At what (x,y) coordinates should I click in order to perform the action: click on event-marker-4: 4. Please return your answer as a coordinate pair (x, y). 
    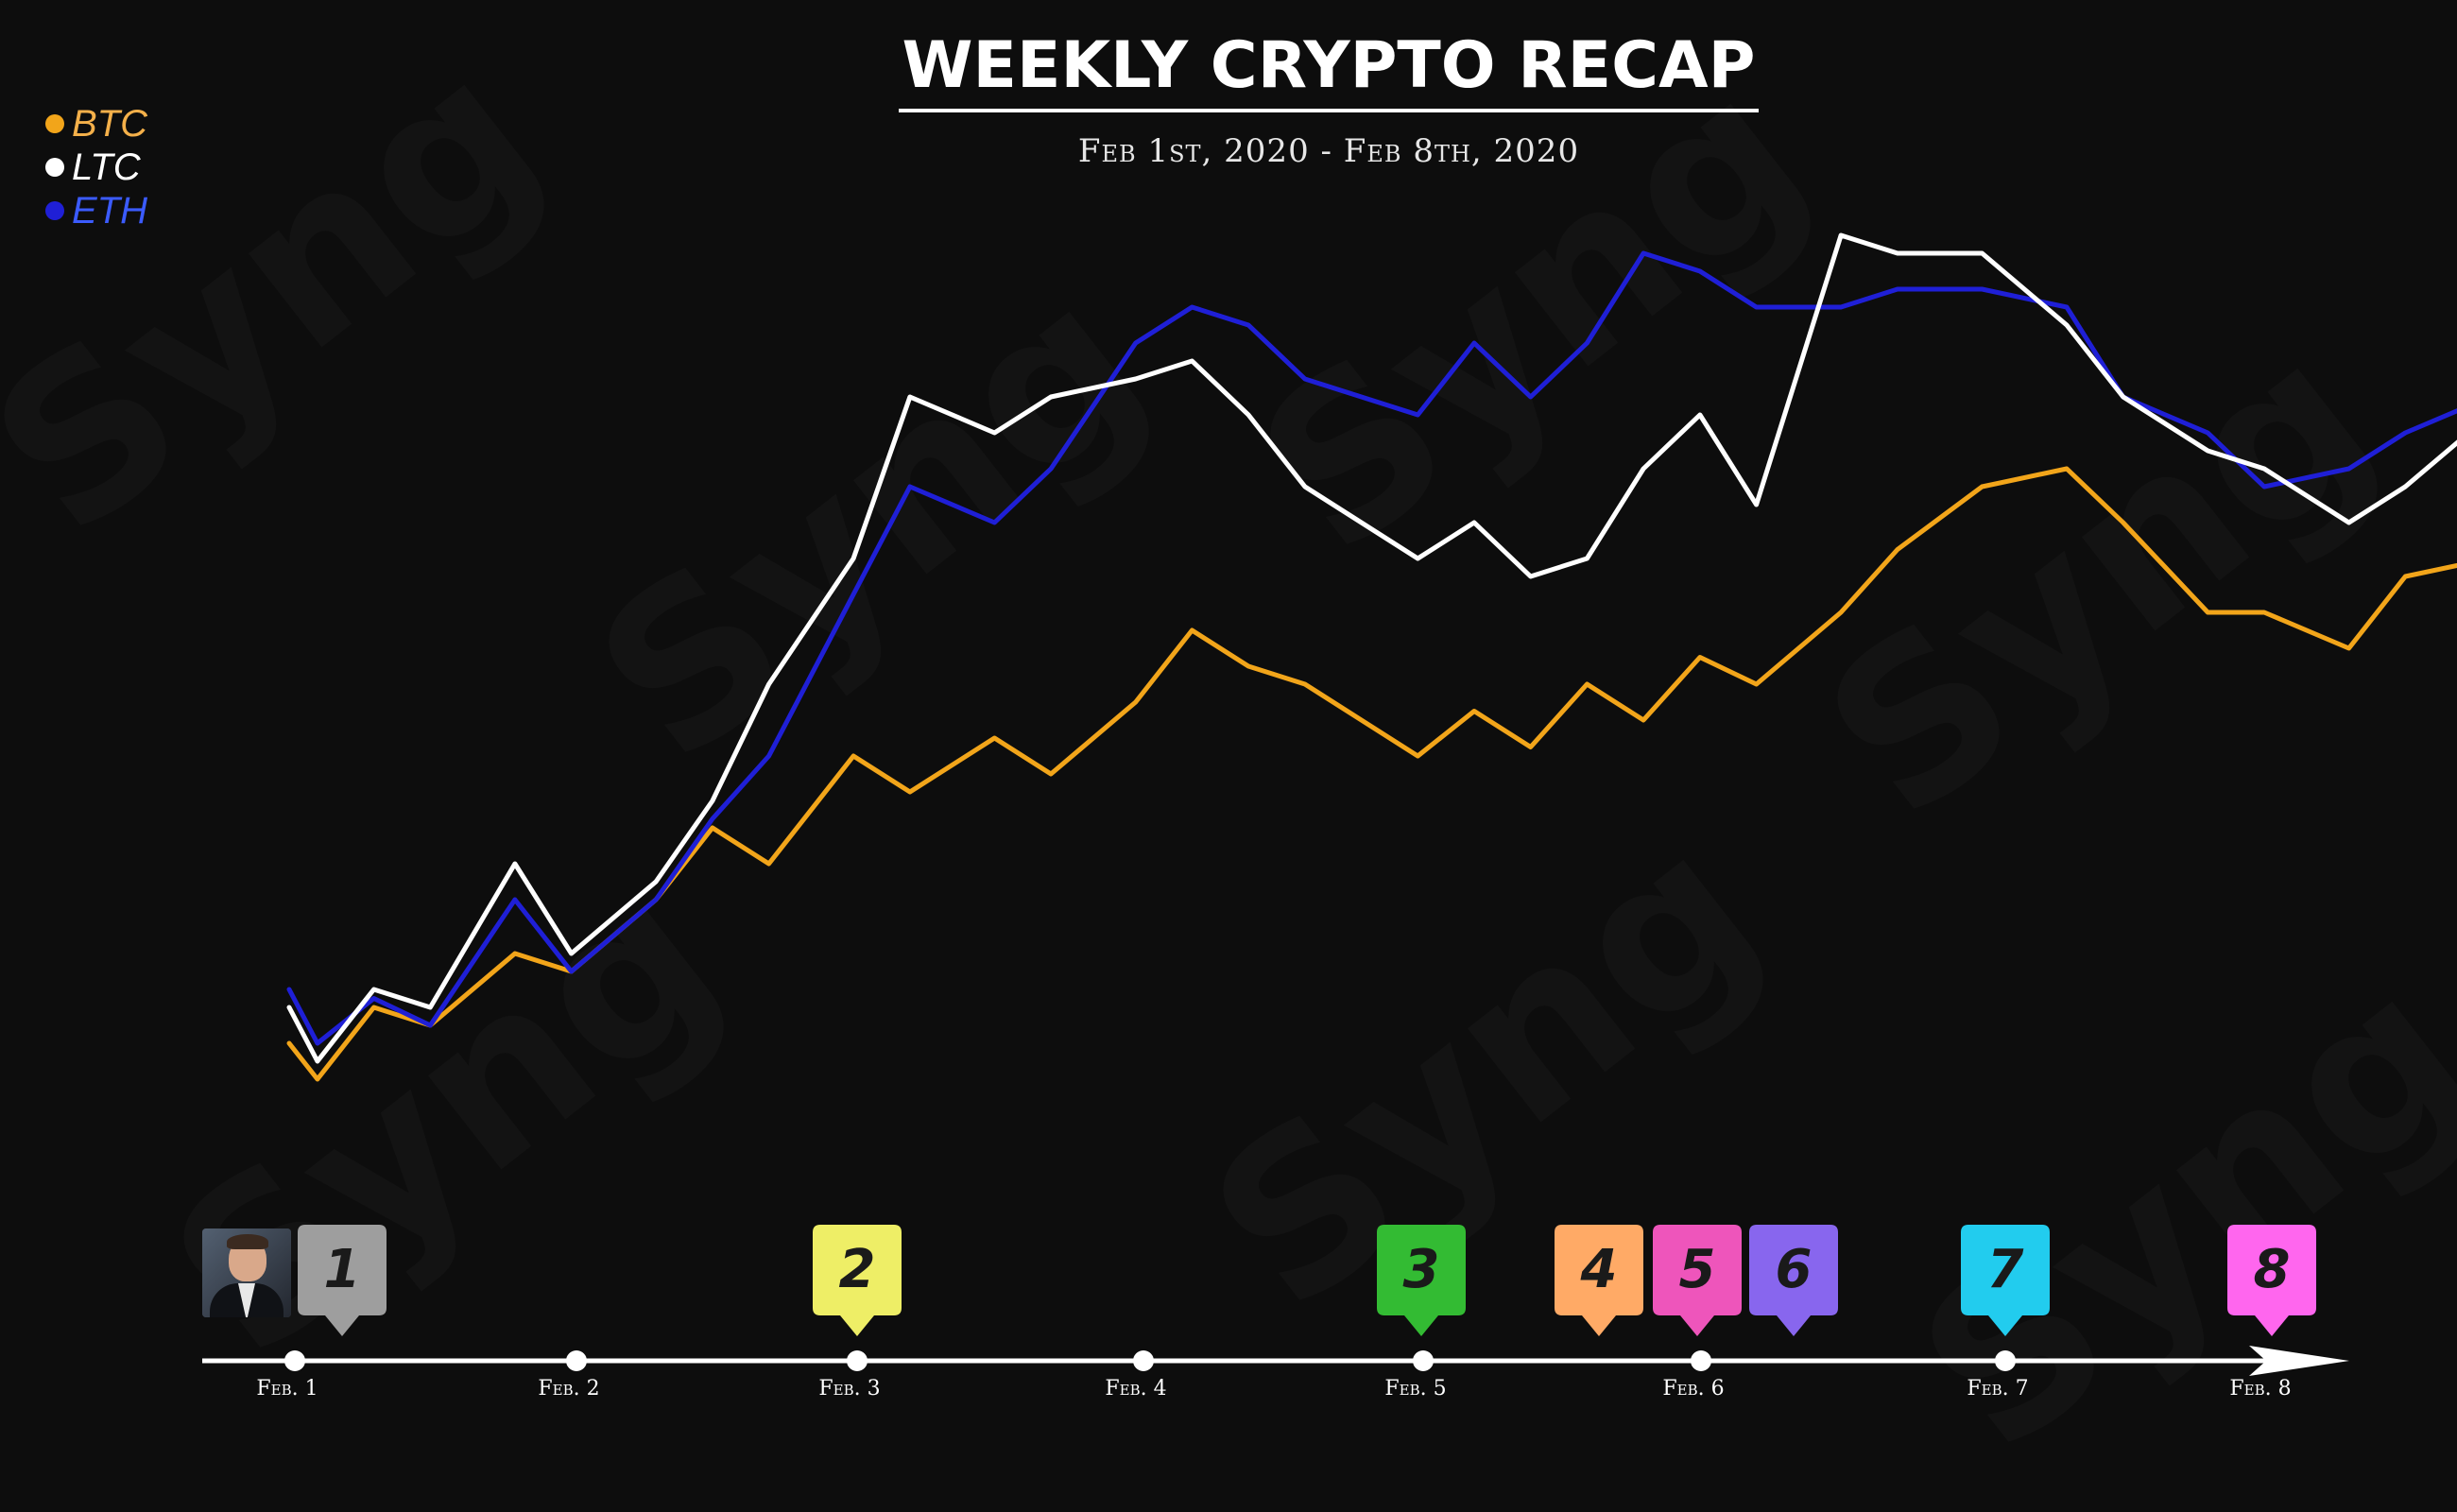
    Looking at the image, I should click on (1599, 1280).